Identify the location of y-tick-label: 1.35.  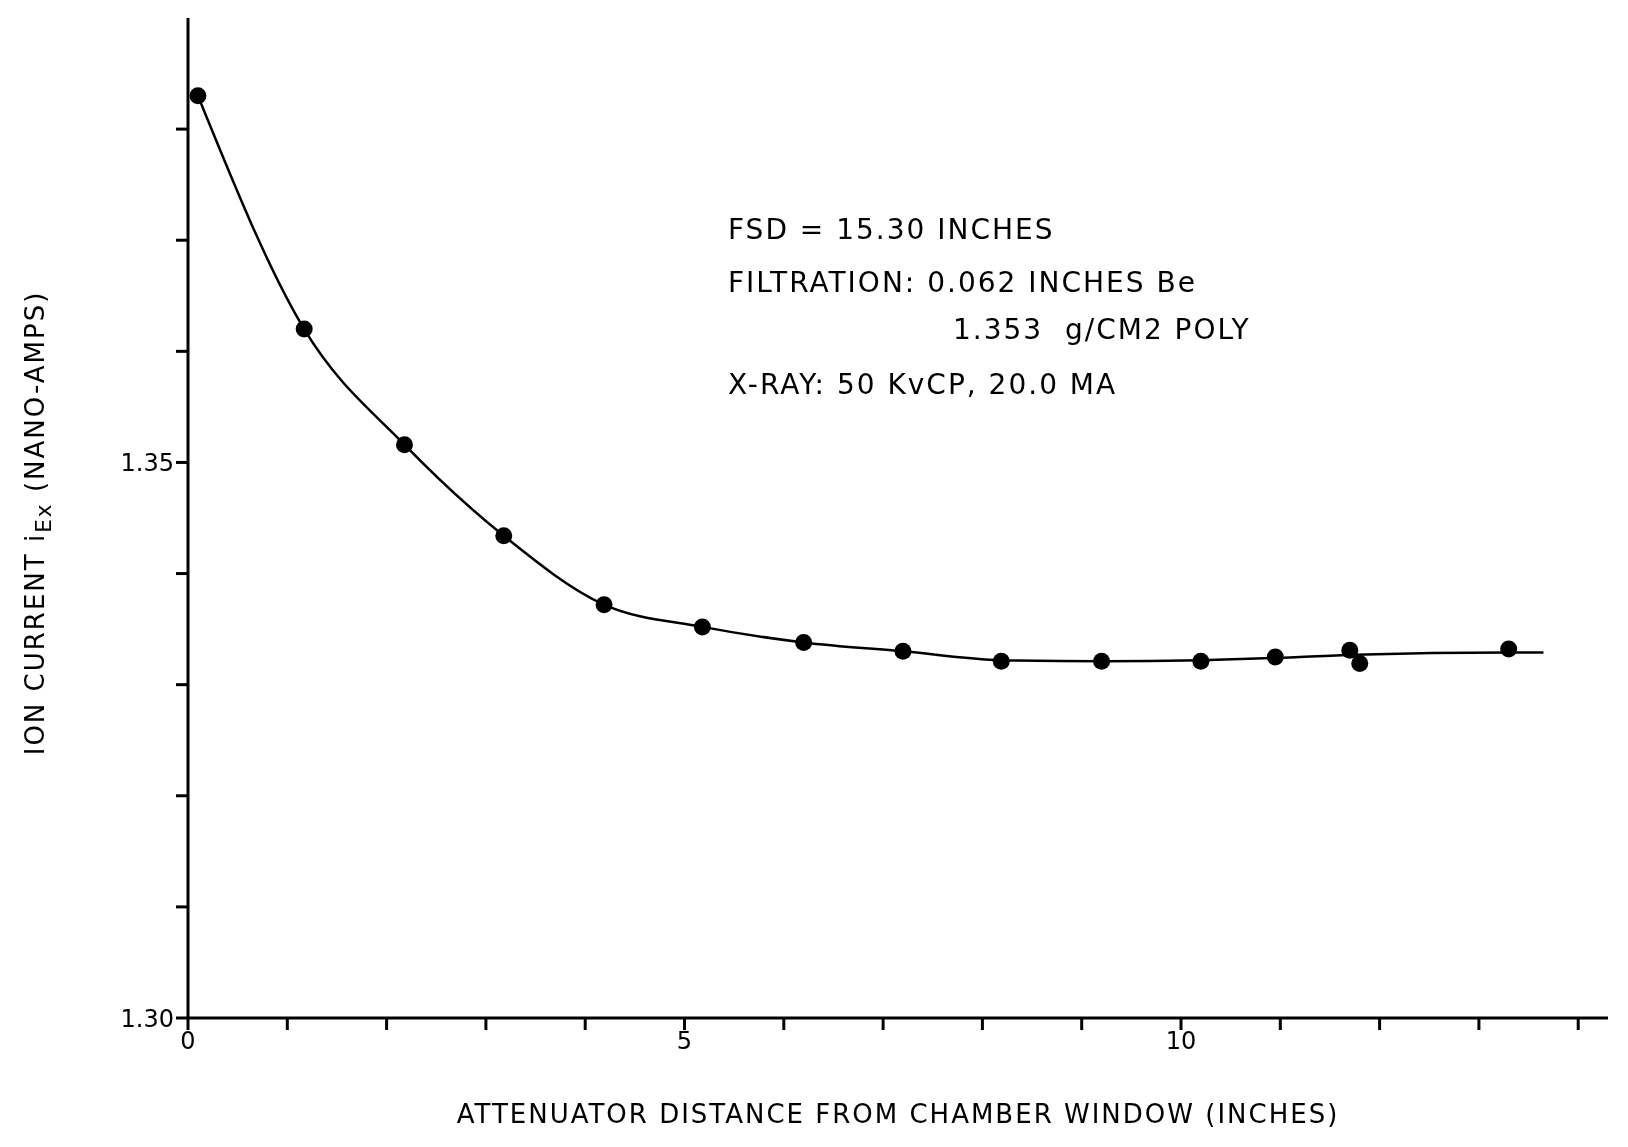
(147, 462).